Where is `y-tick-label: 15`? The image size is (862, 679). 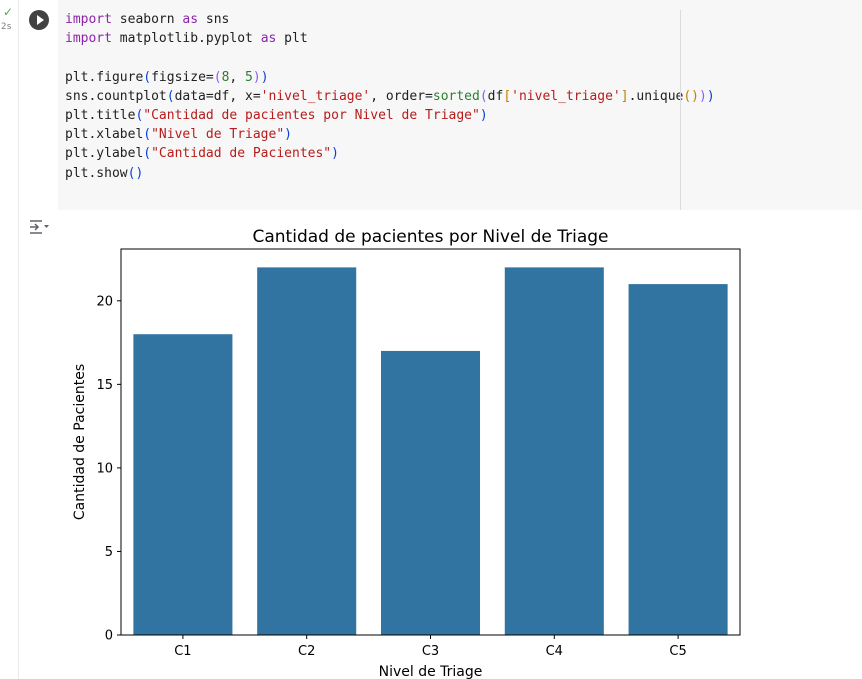
y-tick-label: 15 is located at coordinates (104, 385).